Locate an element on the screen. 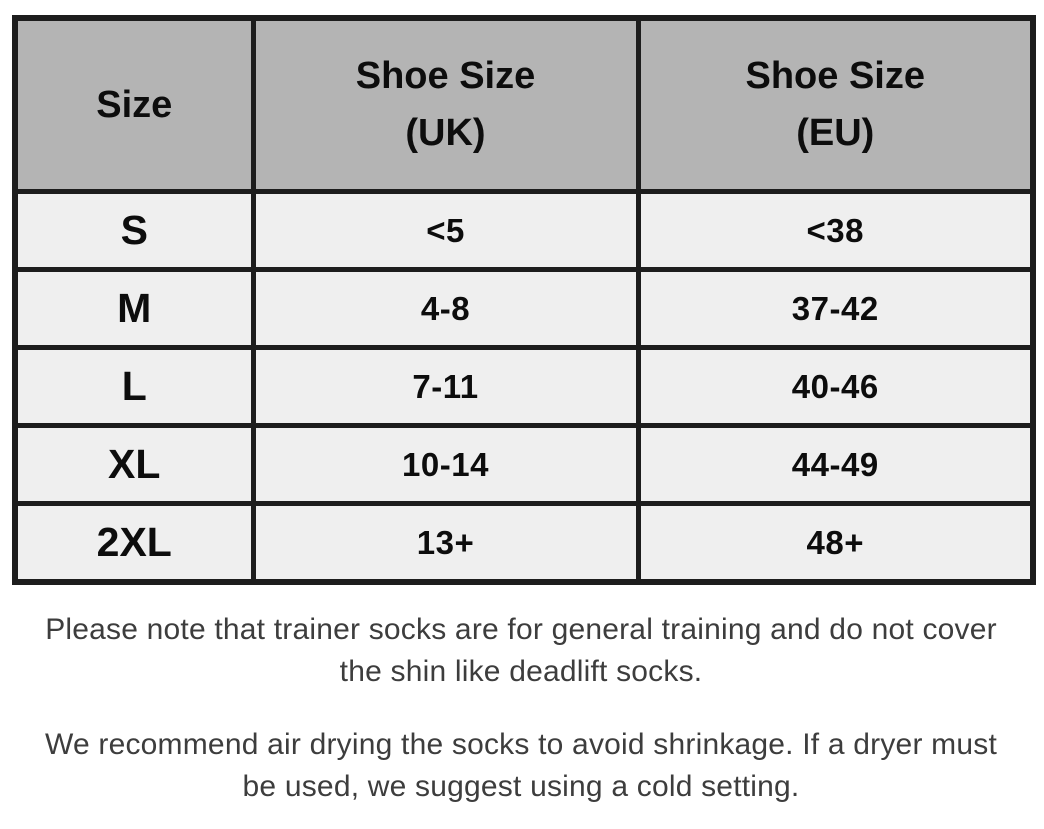 The image size is (1044, 829). eu-cell: 40-46 is located at coordinates (835, 386).